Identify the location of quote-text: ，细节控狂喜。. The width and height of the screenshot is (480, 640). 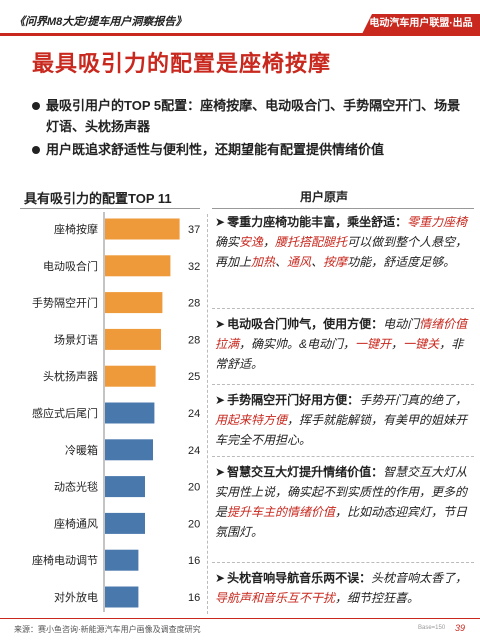
(377, 598).